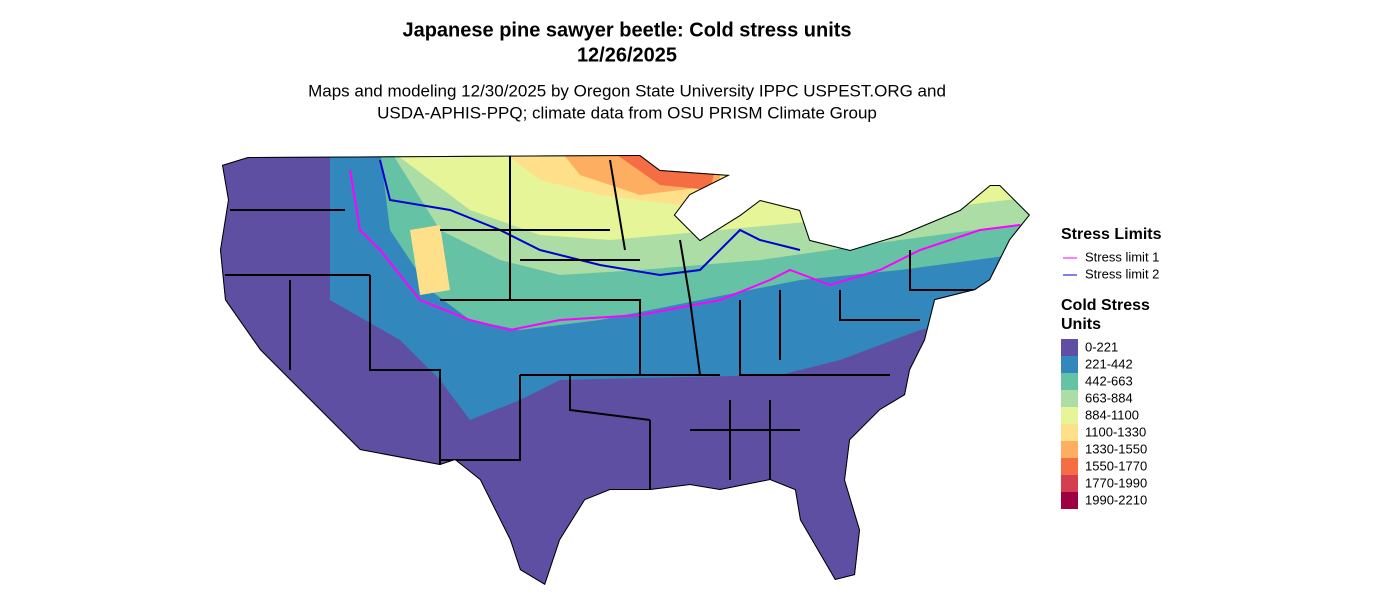 The image size is (1400, 599). I want to click on stress-limit-2-line, so click(590, 218).